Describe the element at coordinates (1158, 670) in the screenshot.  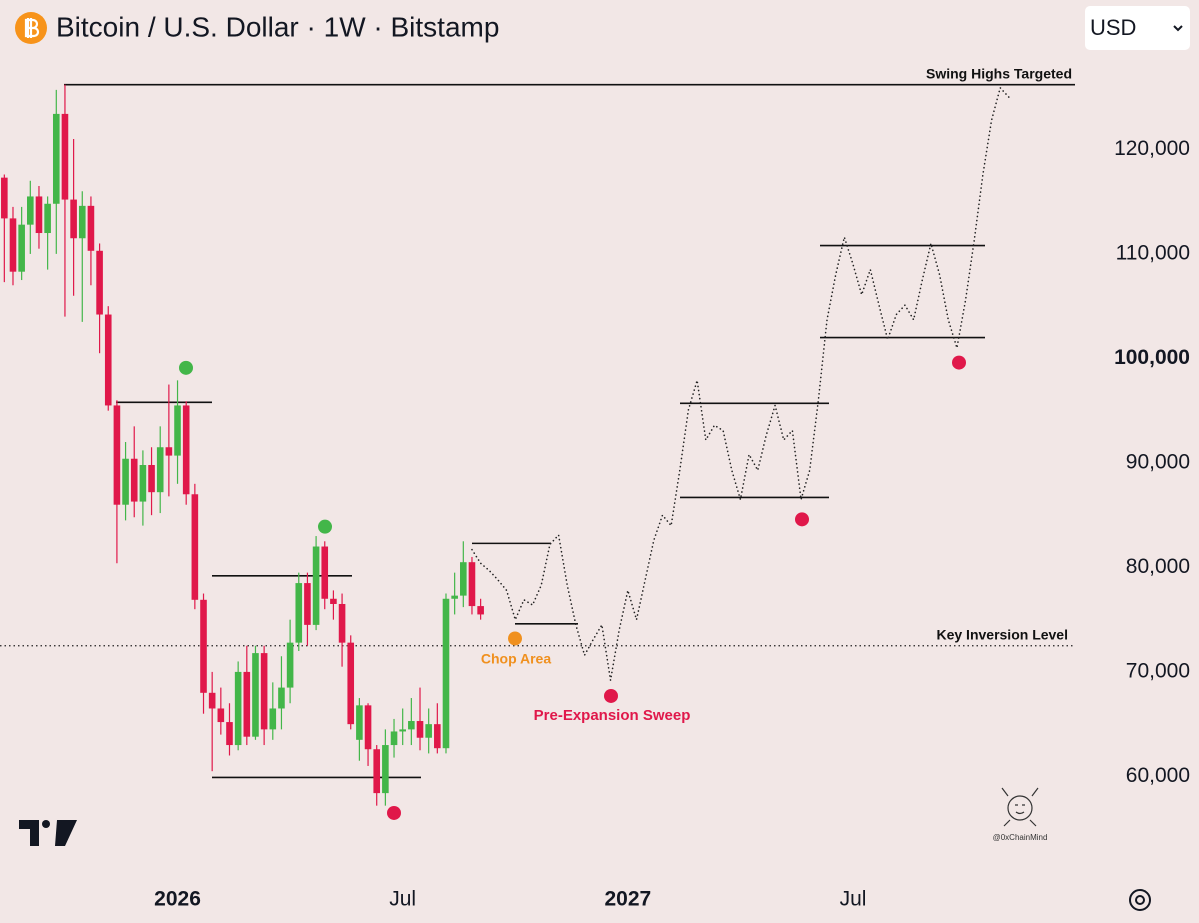
I see `y-tick-label: 70,000` at that location.